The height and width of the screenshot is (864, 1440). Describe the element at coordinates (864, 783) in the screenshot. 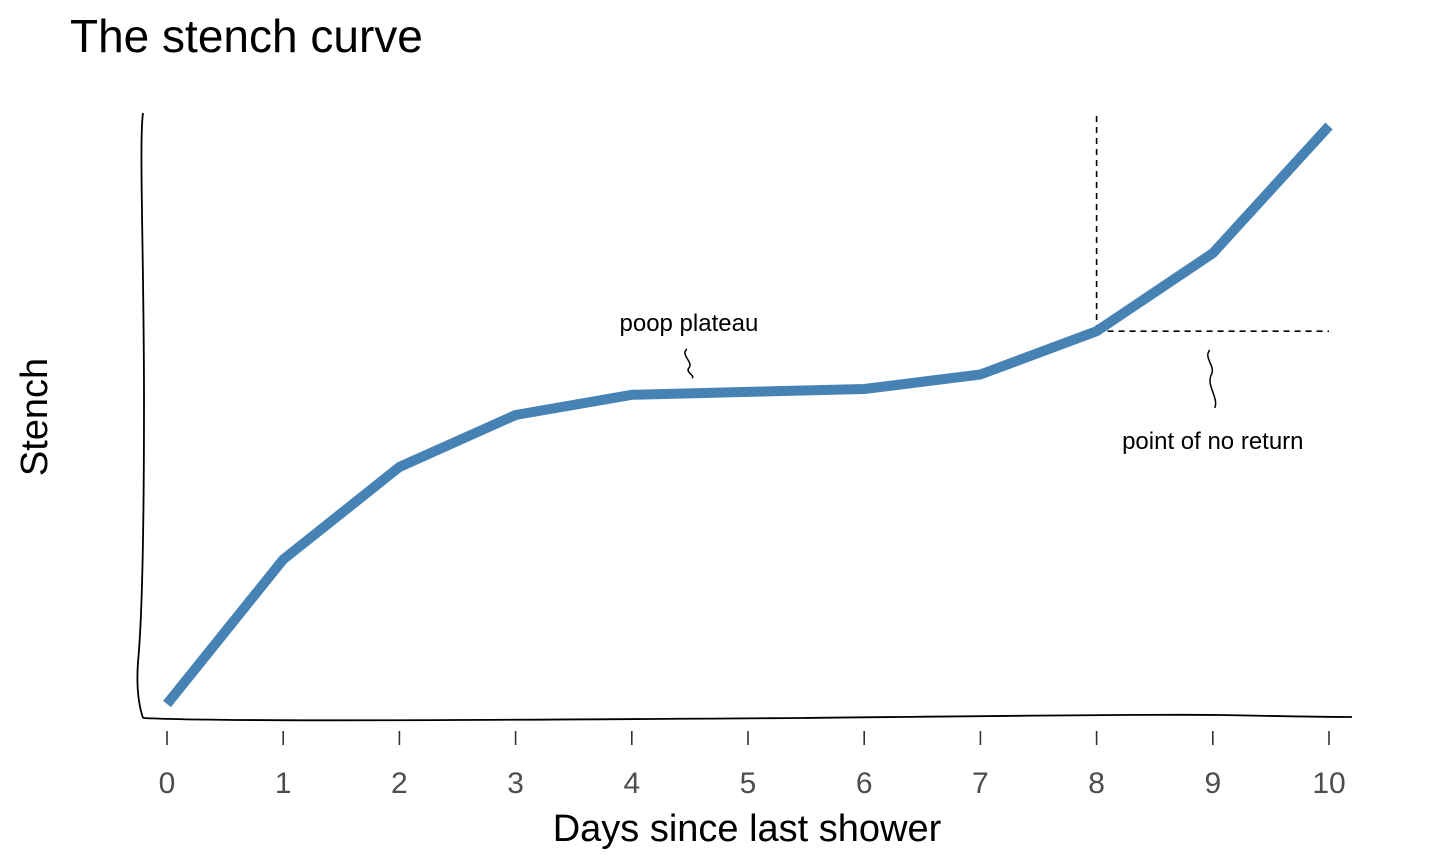

I see `x-tick-label: 6` at that location.